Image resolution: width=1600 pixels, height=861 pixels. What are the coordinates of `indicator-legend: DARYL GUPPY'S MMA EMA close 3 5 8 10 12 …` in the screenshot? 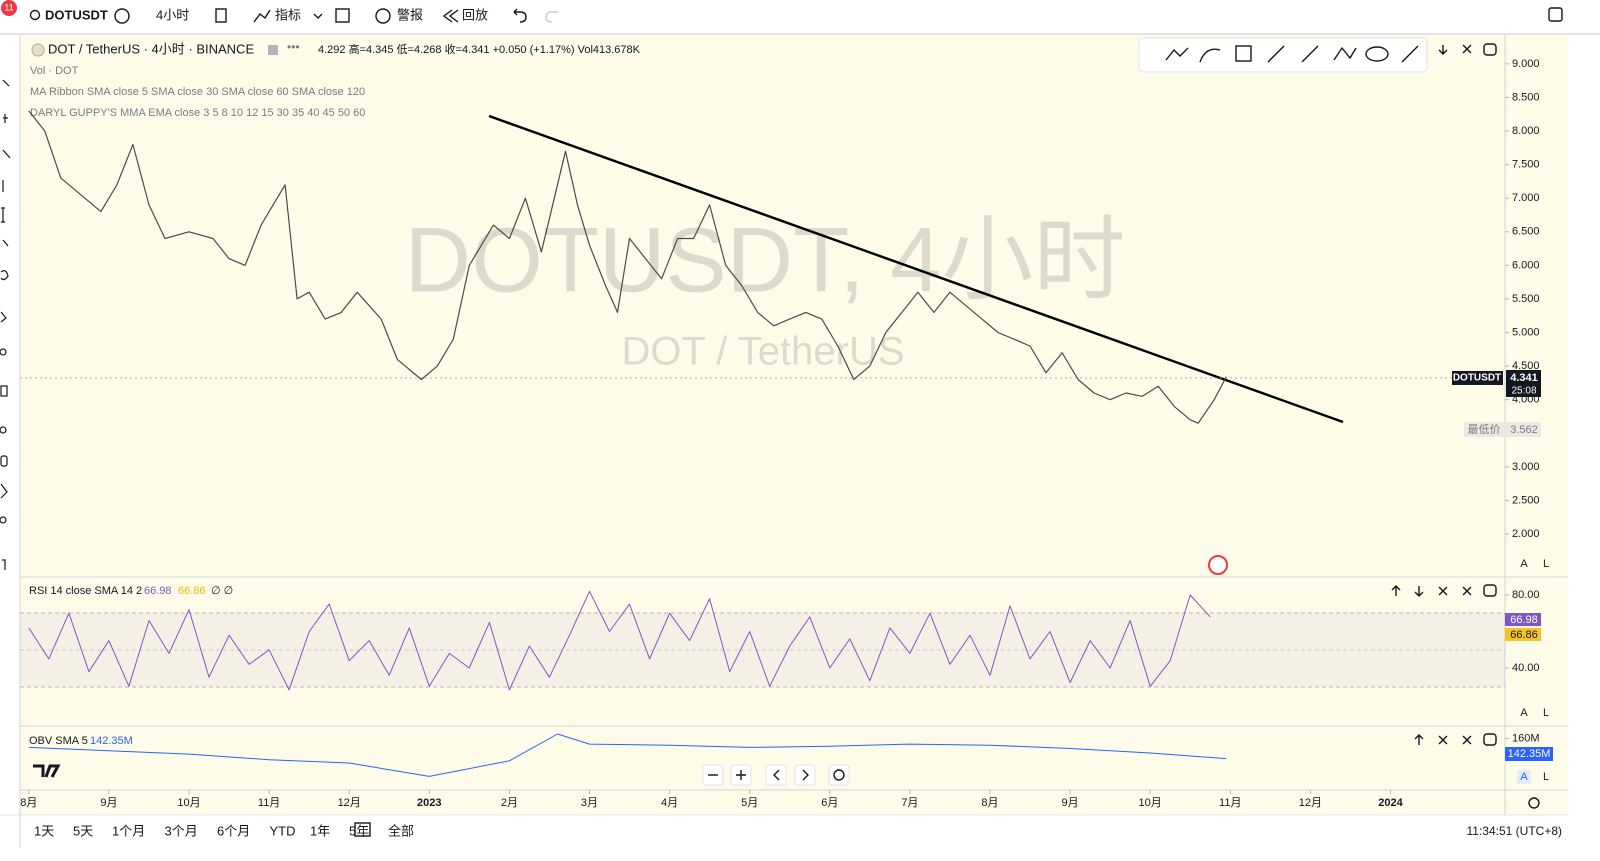 It's located at (197, 113).